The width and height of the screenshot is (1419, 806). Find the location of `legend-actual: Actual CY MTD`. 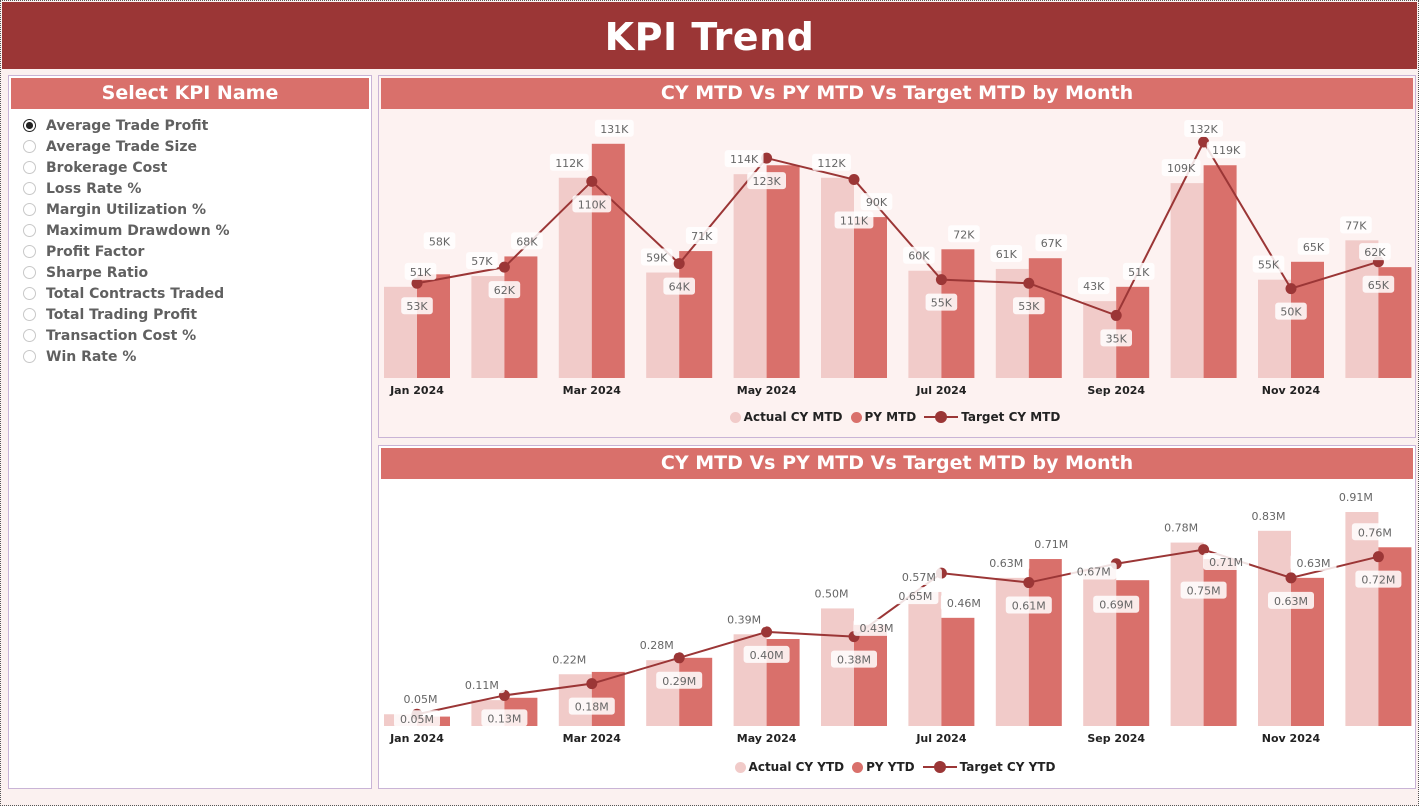

legend-actual: Actual CY MTD is located at coordinates (786, 417).